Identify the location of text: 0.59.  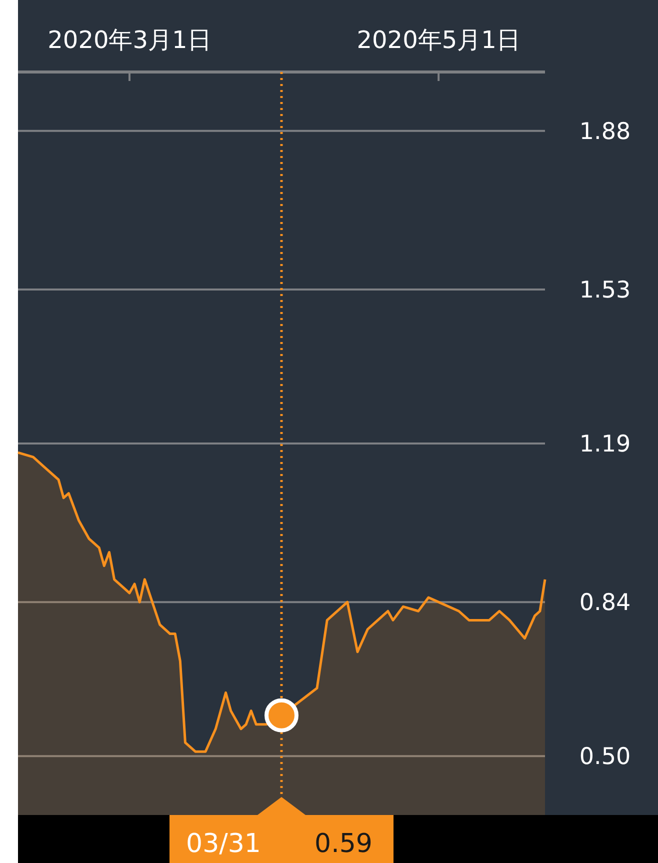
(343, 844).